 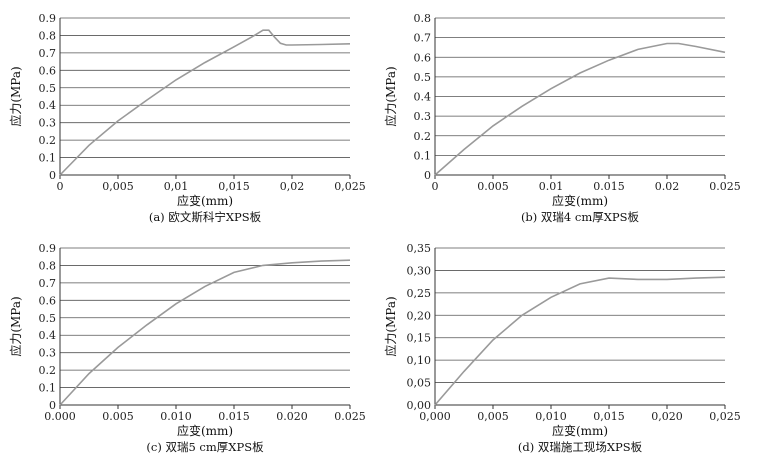 What do you see at coordinates (205, 447) in the screenshot?
I see `chart-c-caption: (c) 双瑞5 cm厚XPS板` at bounding box center [205, 447].